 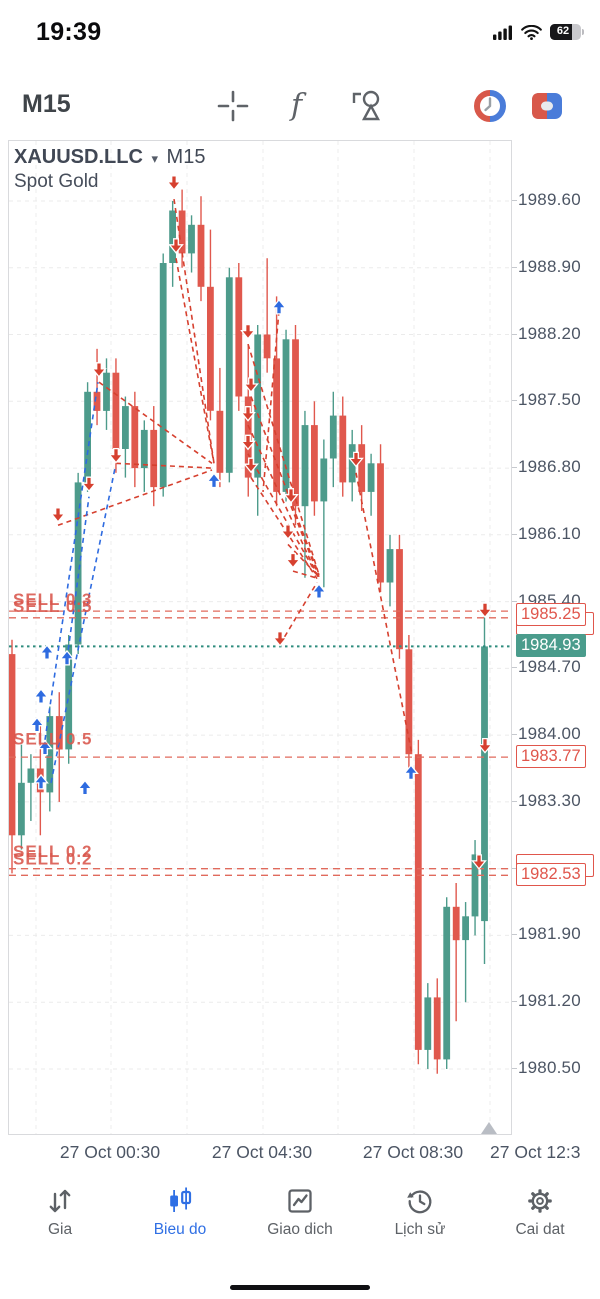 I want to click on quotes-arrows-icon, so click(x=60, y=1201).